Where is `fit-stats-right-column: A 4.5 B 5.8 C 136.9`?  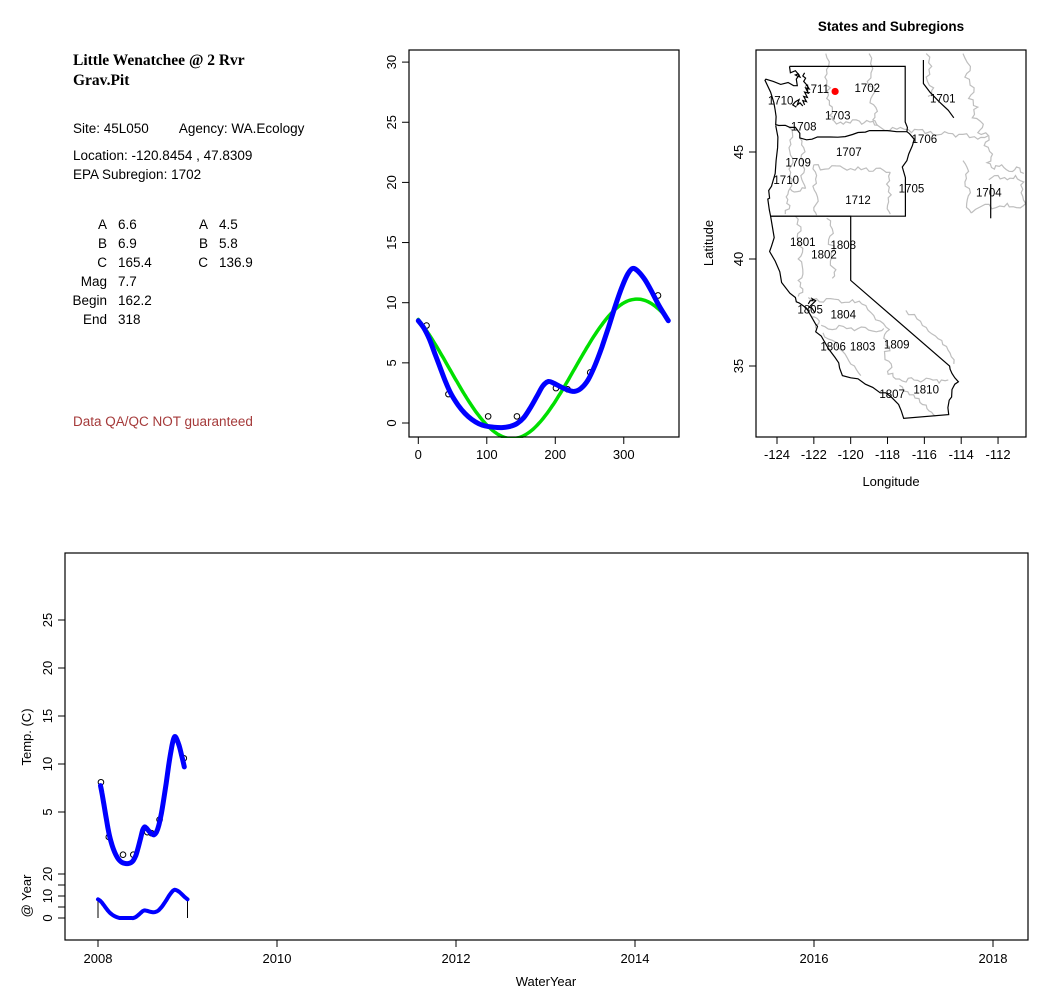
fit-stats-right-column: A 4.5 B 5.8 C 136.9 is located at coordinates (205, 245).